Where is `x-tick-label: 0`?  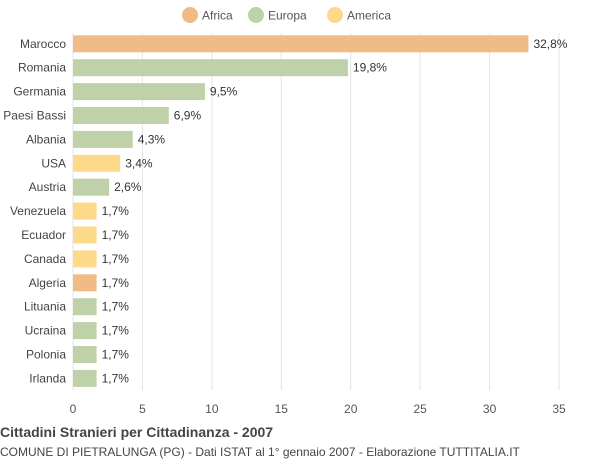
x-tick-label: 0 is located at coordinates (73, 409).